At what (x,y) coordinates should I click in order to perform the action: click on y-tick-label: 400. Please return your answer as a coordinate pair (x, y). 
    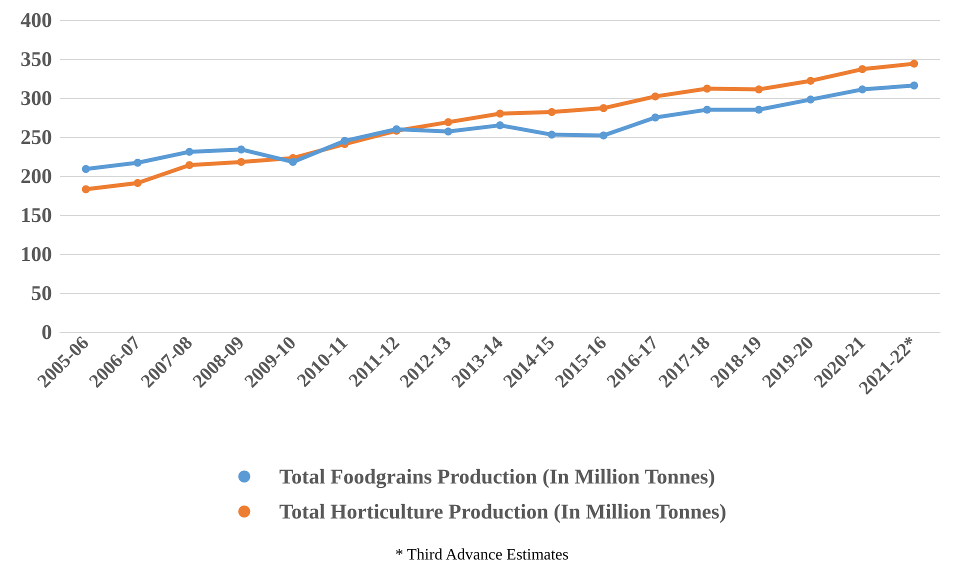
    Looking at the image, I should click on (36, 20).